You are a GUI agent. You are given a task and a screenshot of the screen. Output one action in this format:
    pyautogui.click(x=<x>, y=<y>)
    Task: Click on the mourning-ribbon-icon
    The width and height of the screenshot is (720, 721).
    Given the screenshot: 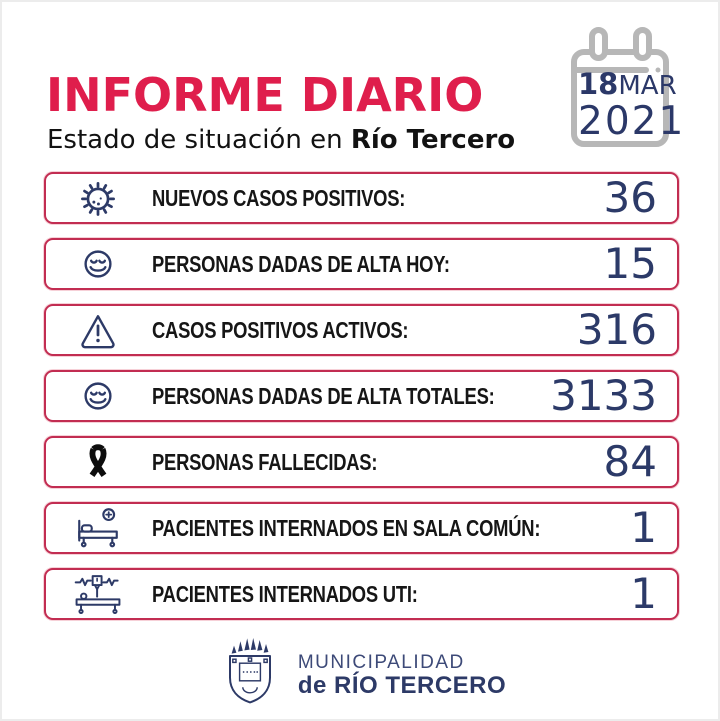 What is the action you would take?
    pyautogui.click(x=98, y=462)
    